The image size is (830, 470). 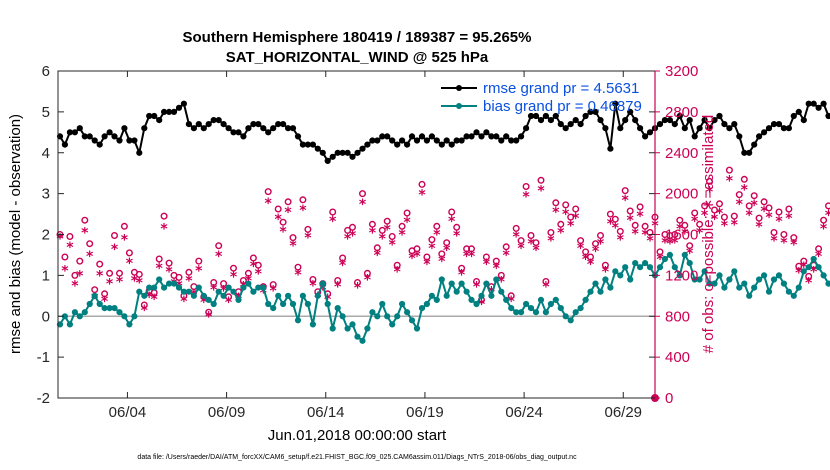 I want to click on x-axis-label: Jun.01,2018 00:00:00 start, so click(x=357, y=435).